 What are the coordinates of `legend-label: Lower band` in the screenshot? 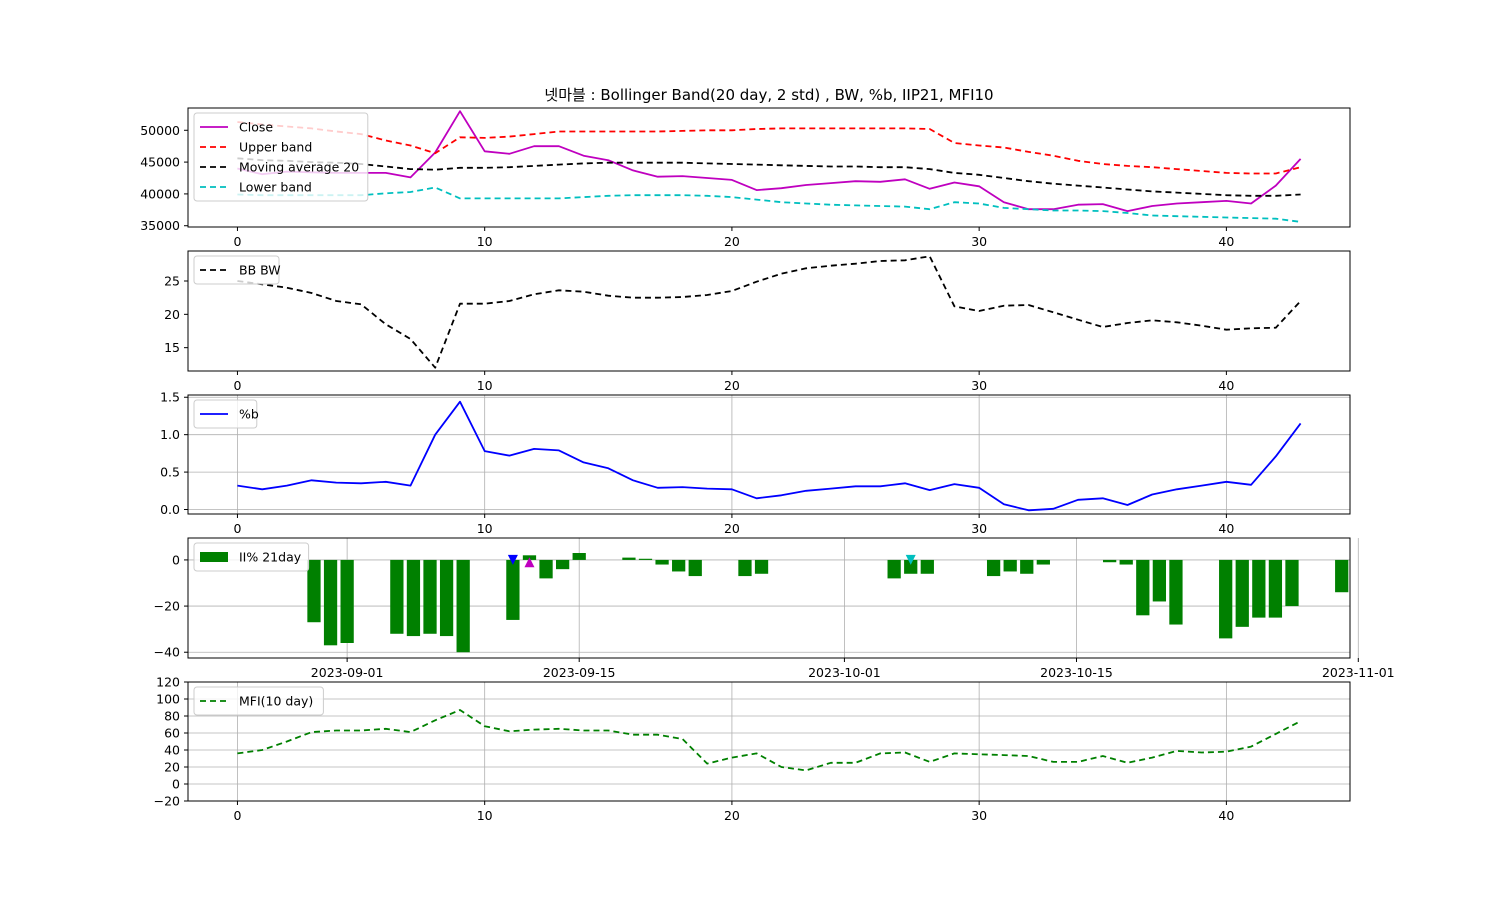 It's located at (275, 187).